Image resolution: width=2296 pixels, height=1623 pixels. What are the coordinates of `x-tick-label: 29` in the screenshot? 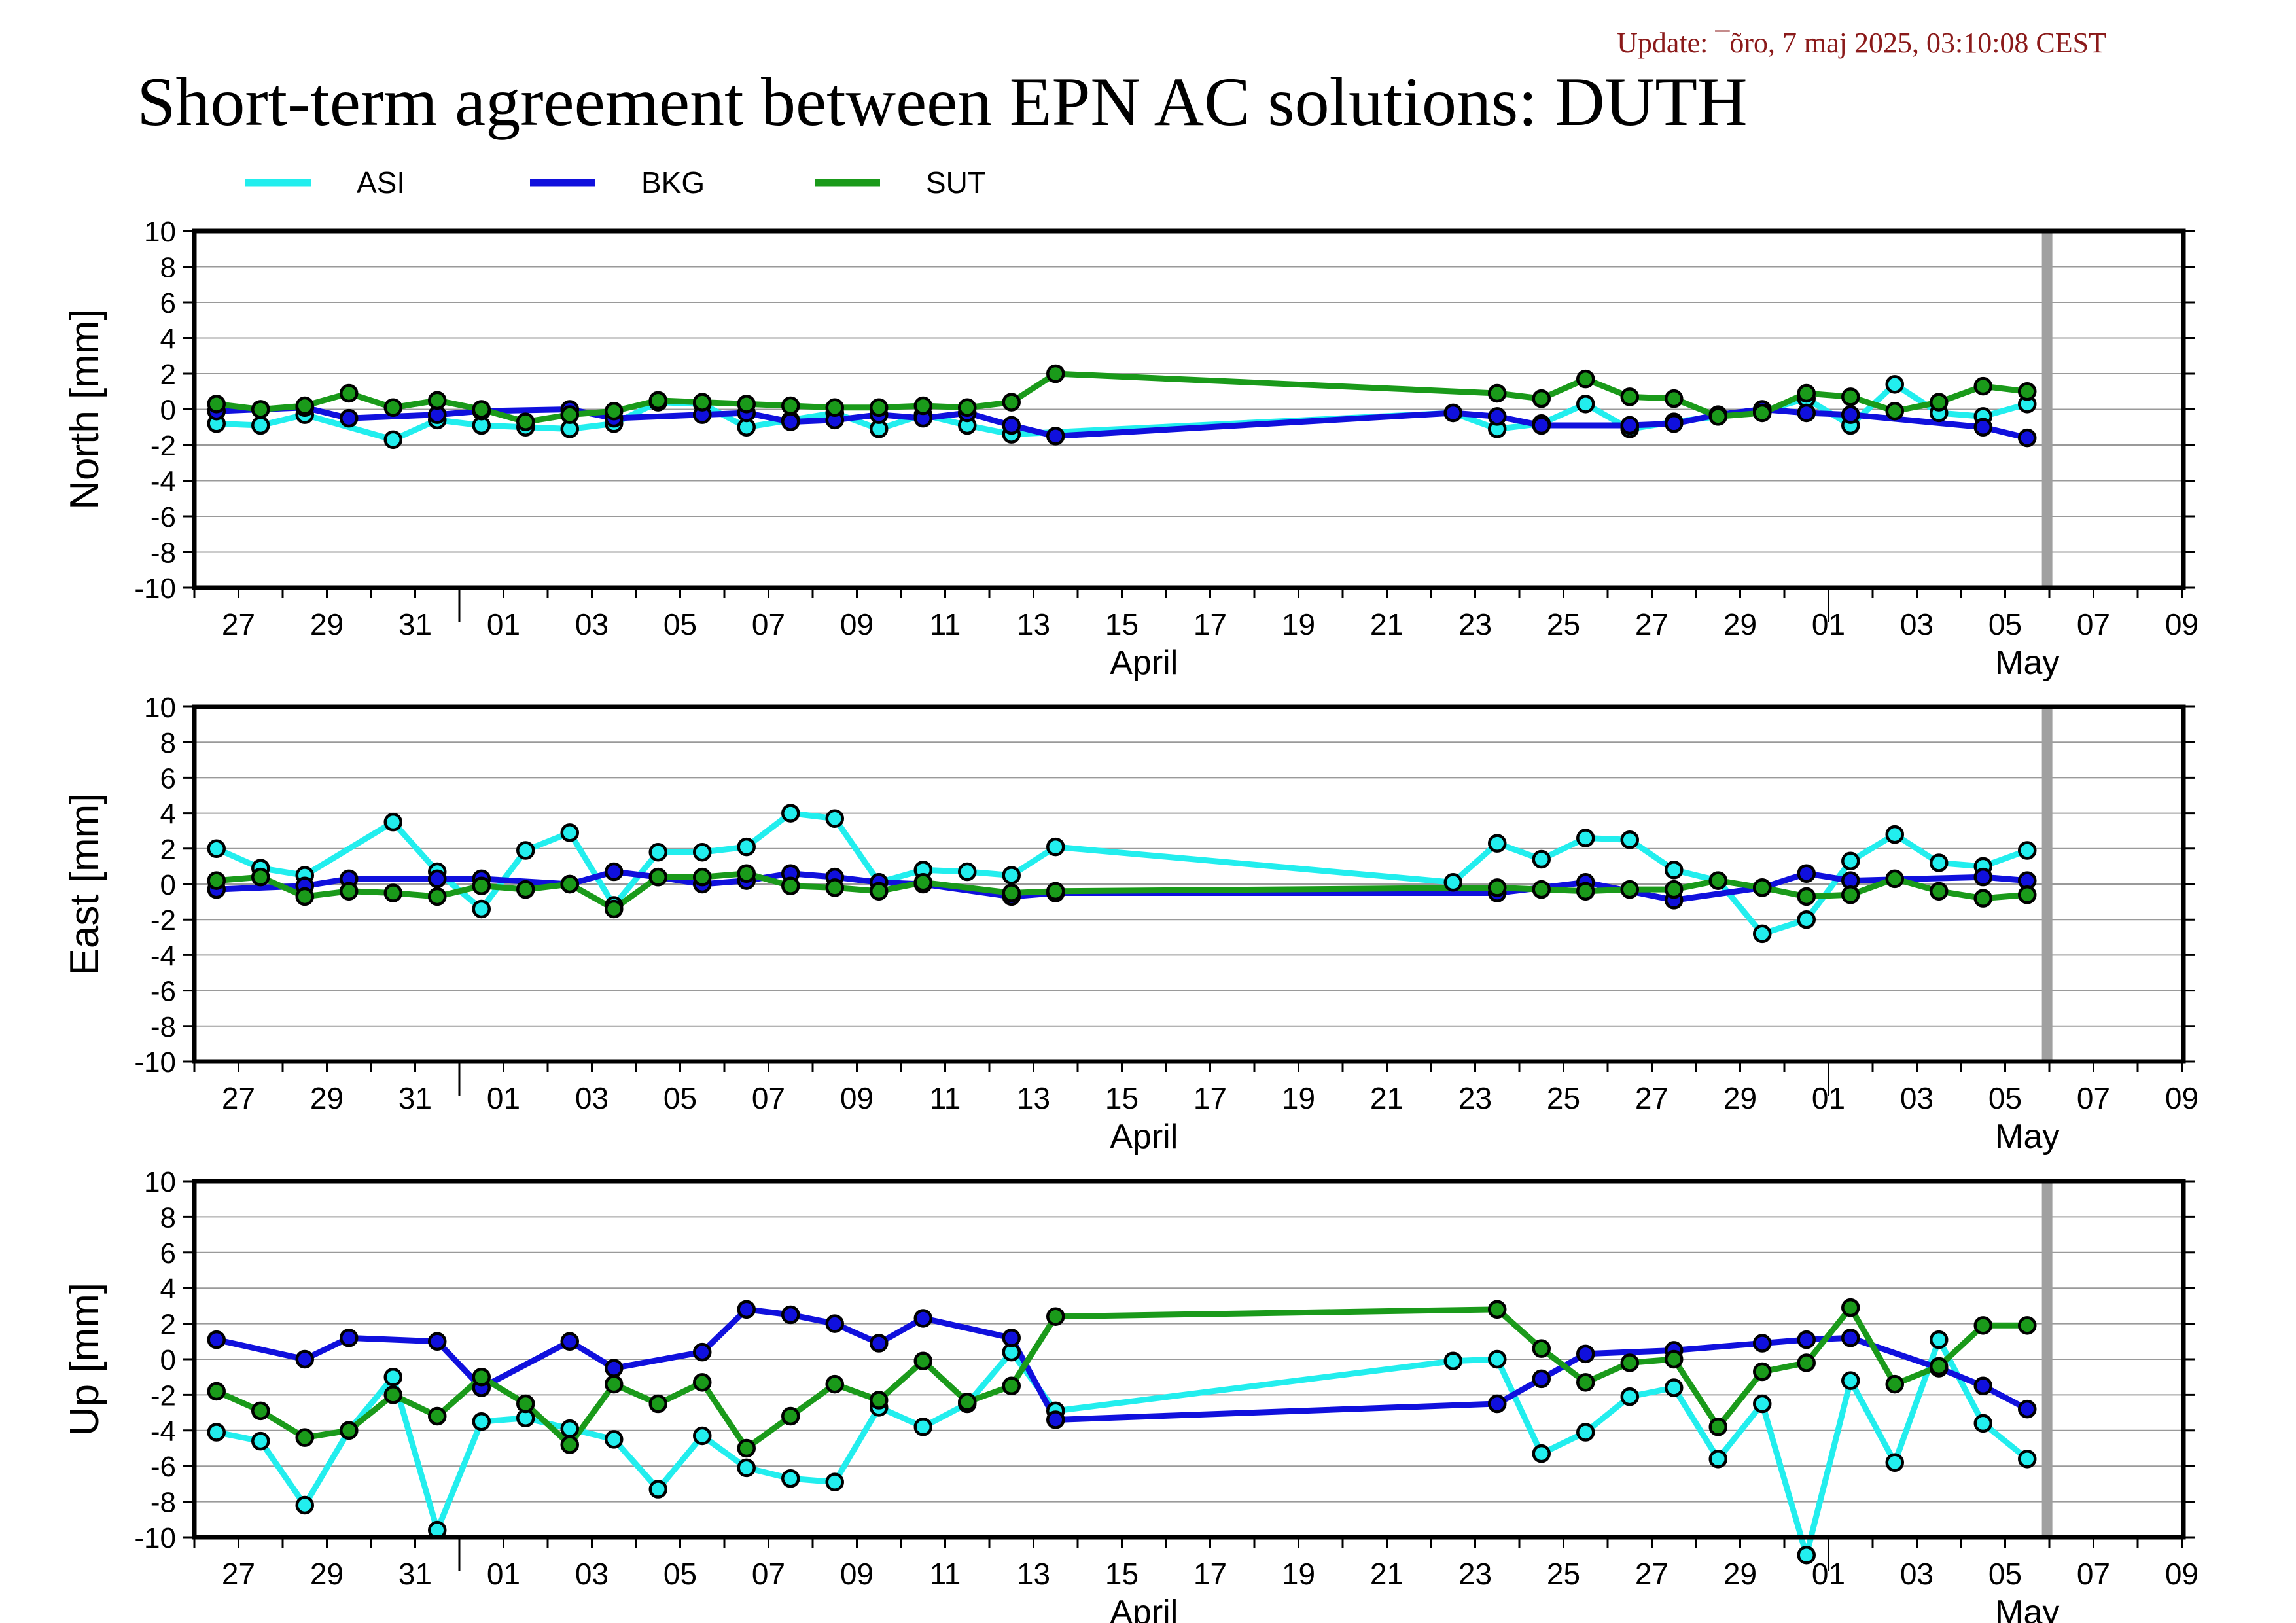 It's located at (1740, 1574).